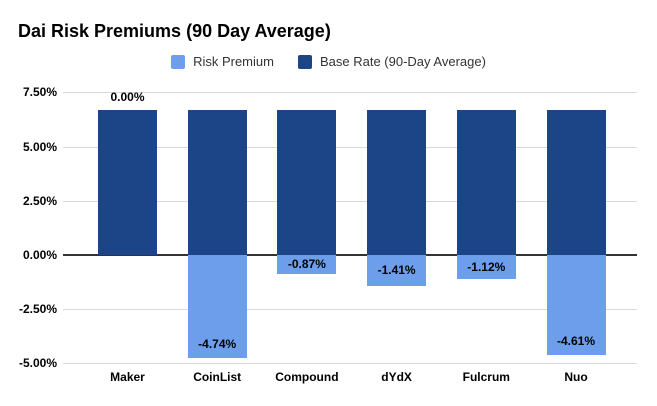  I want to click on y-axis-tick-label: 7.50%, so click(39, 92).